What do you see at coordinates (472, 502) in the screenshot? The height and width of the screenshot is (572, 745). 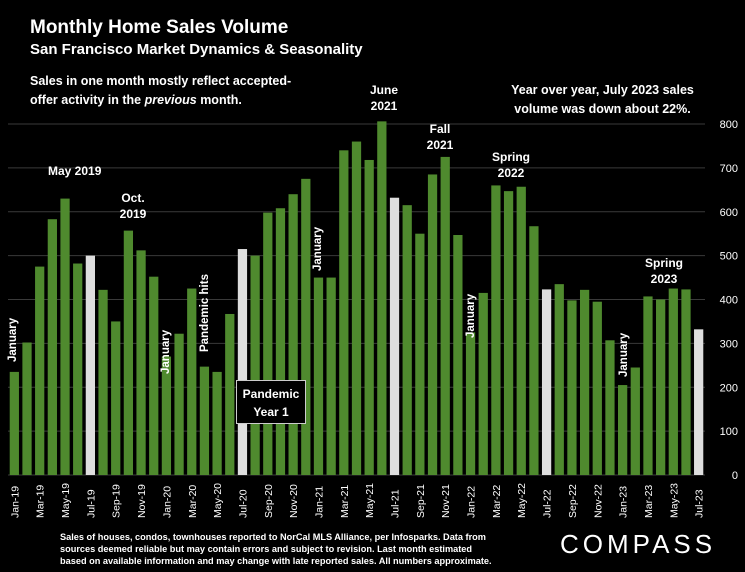 I see `x-tick-label: Jan-22` at bounding box center [472, 502].